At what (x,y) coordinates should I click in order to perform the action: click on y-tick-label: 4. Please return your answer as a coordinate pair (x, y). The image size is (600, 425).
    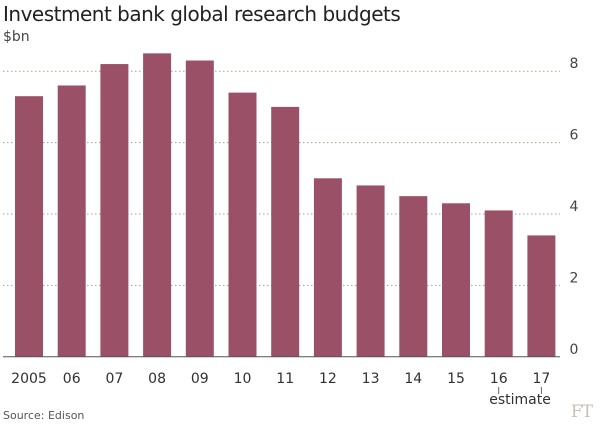
    Looking at the image, I should click on (574, 207).